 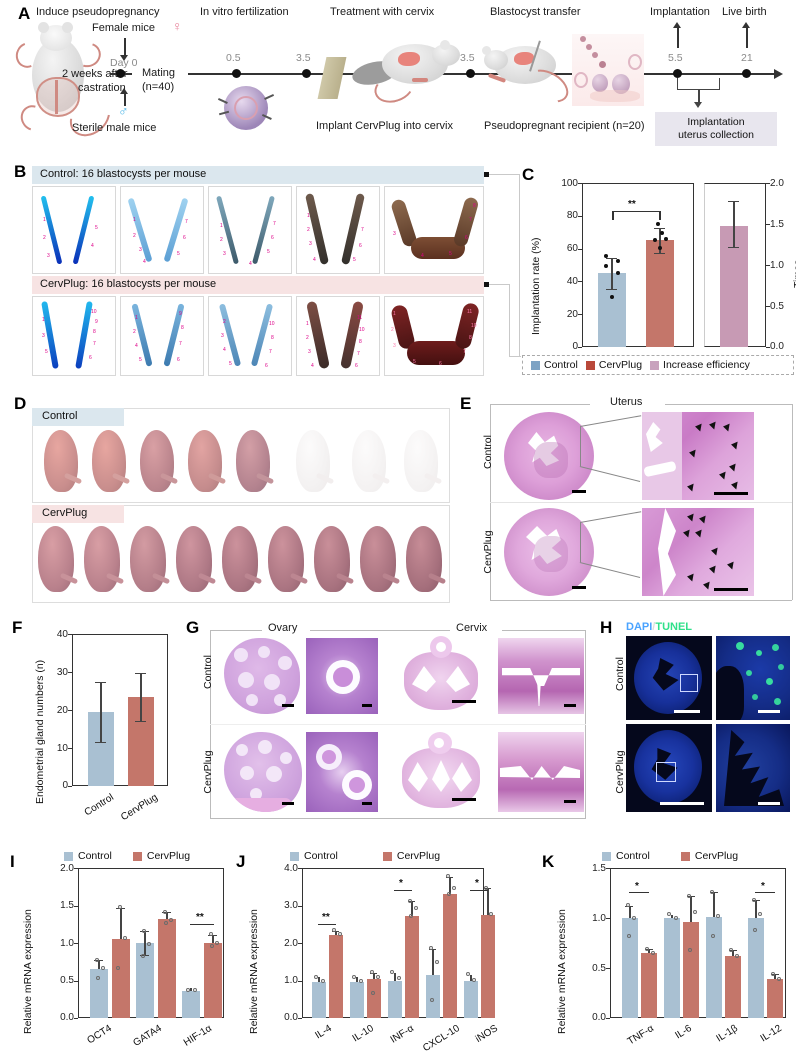 What do you see at coordinates (599, 1017) in the screenshot?
I see `panel-k-ytick-0-0: 0.0` at bounding box center [599, 1017].